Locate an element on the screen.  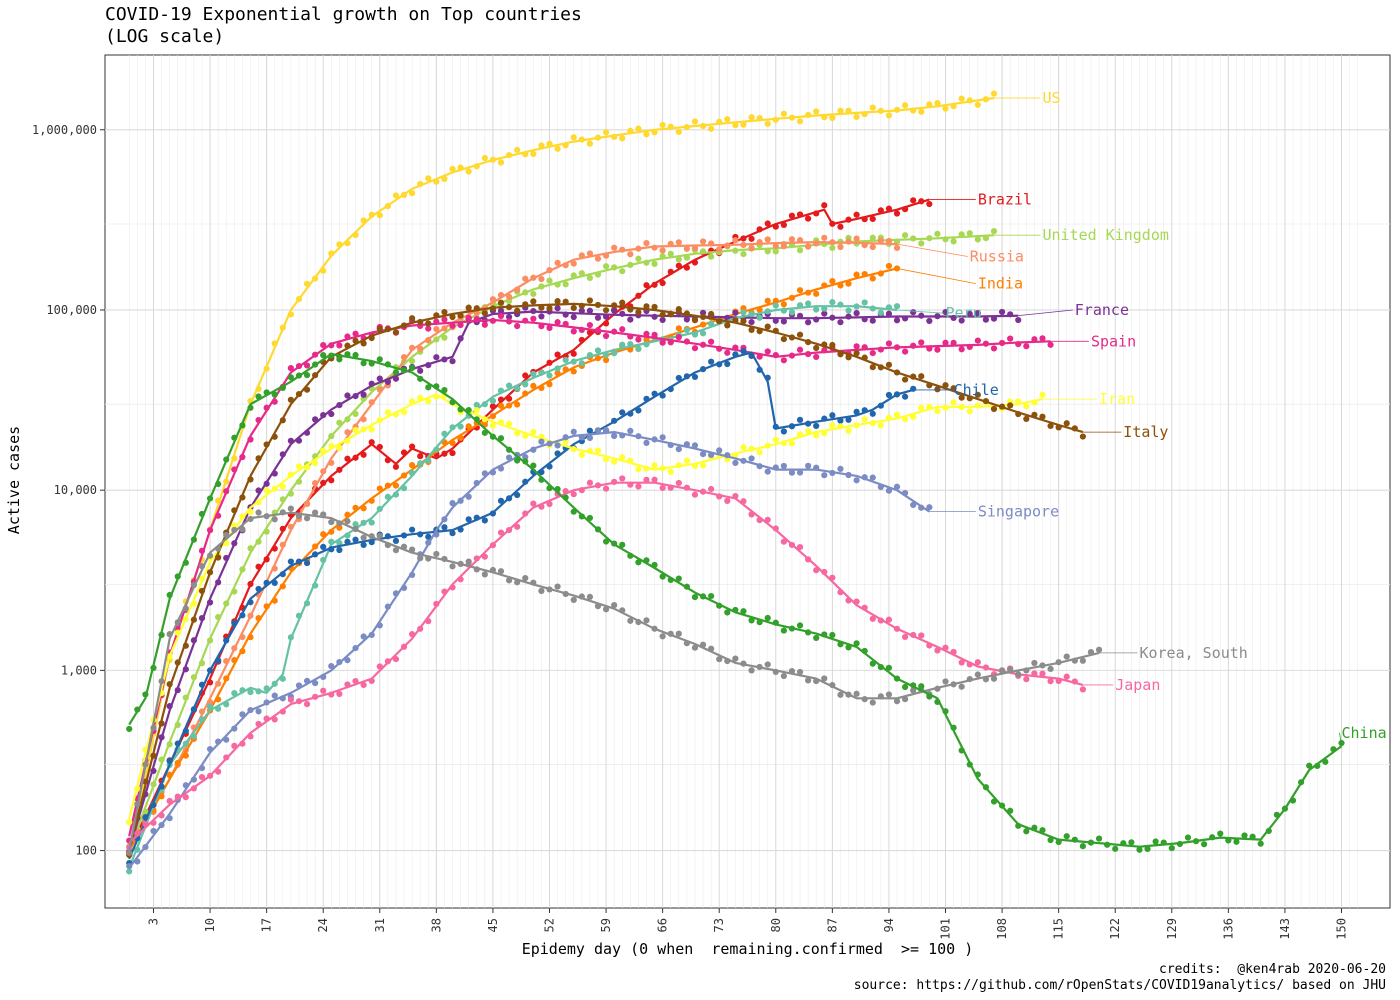
x-tick-label: 10 is located at coordinates (210, 925).